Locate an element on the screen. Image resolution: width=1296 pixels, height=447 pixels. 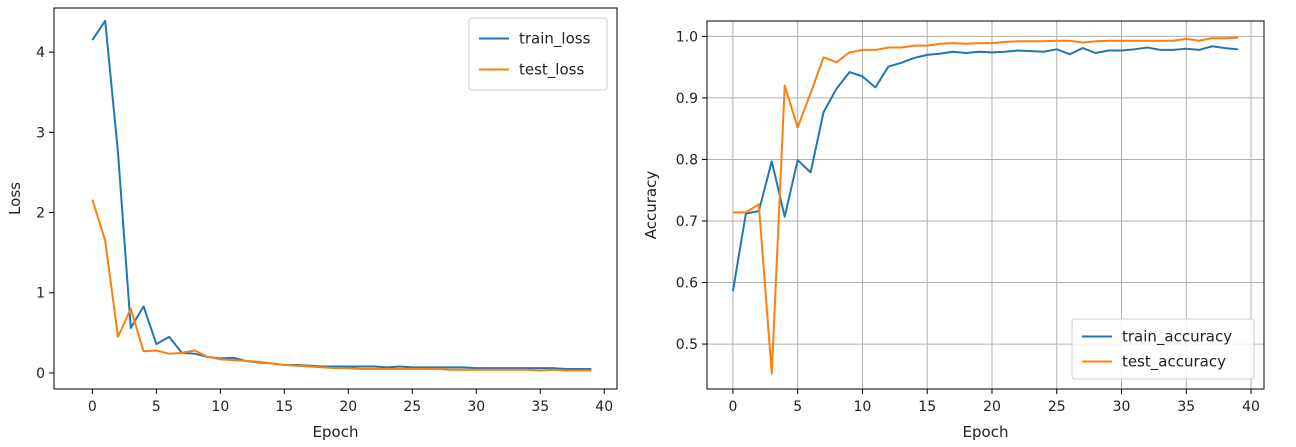
y-tick-label: 0.6 is located at coordinates (687, 284).